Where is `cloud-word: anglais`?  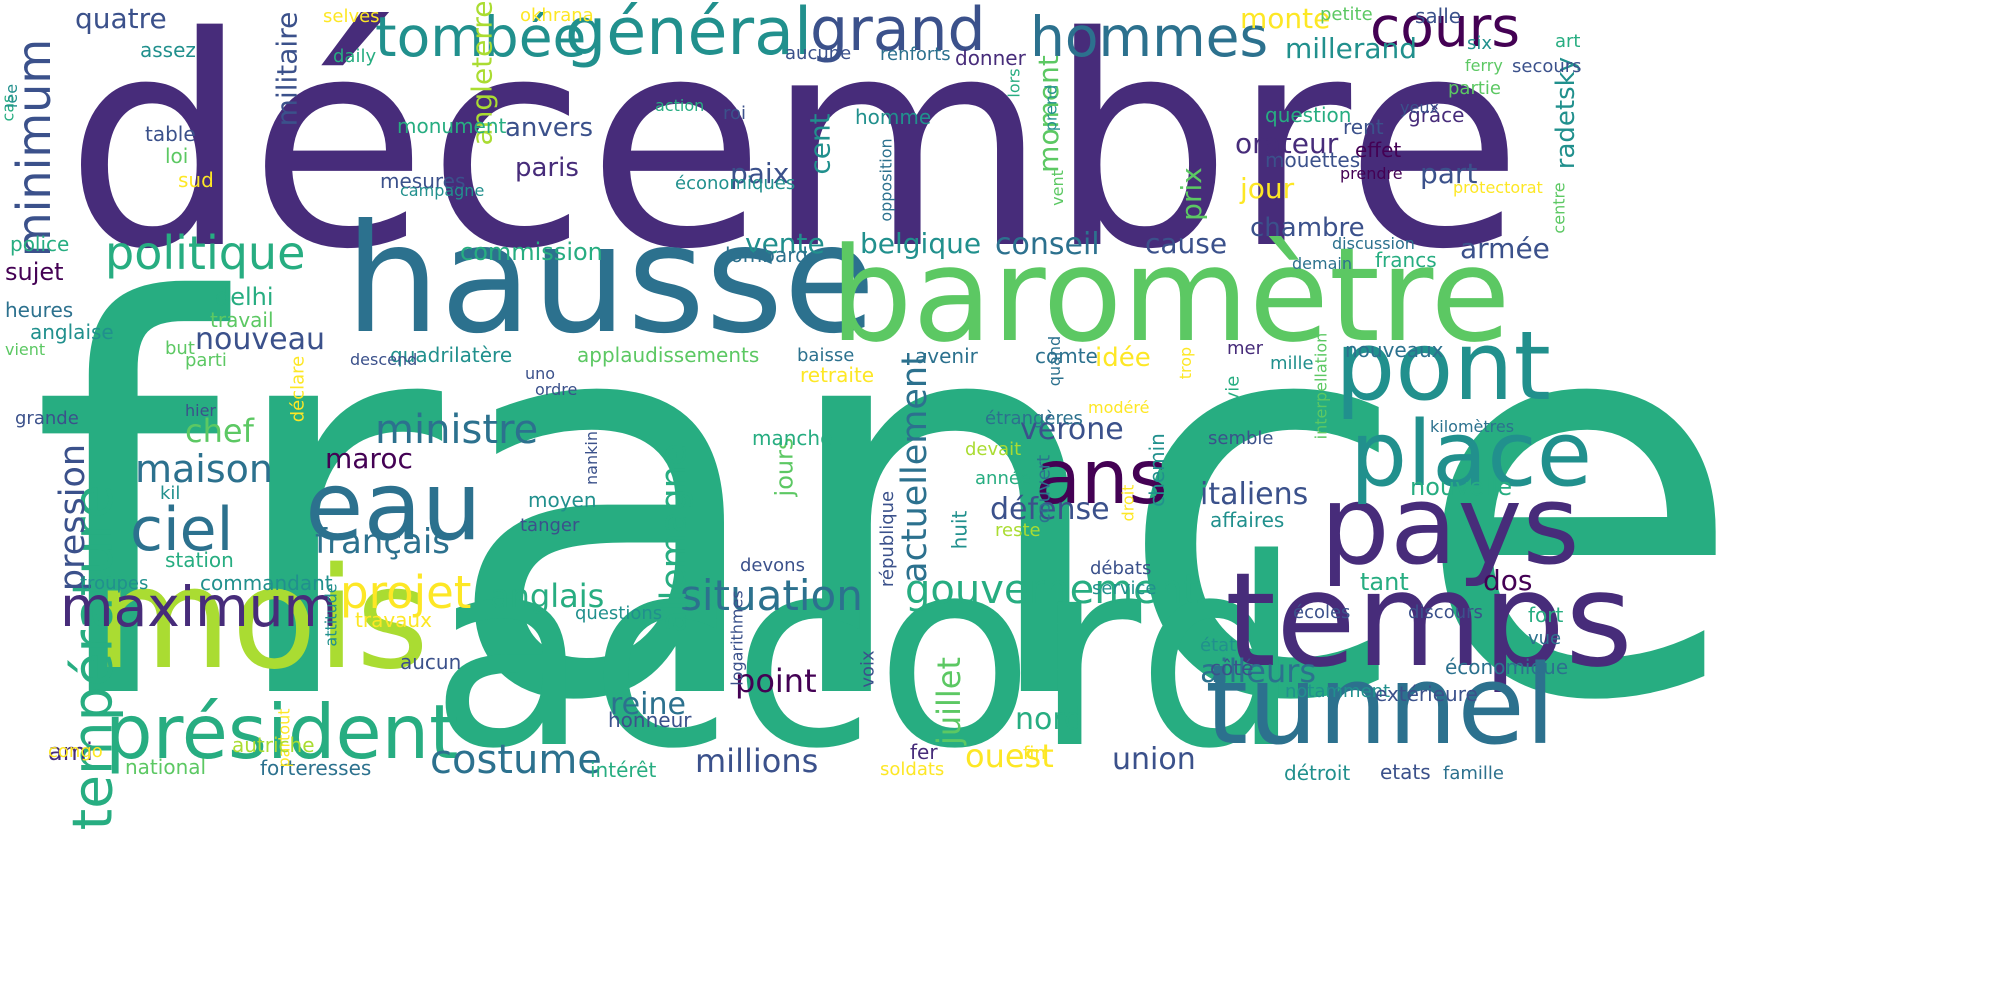
cloud-word: anglais is located at coordinates (547, 596).